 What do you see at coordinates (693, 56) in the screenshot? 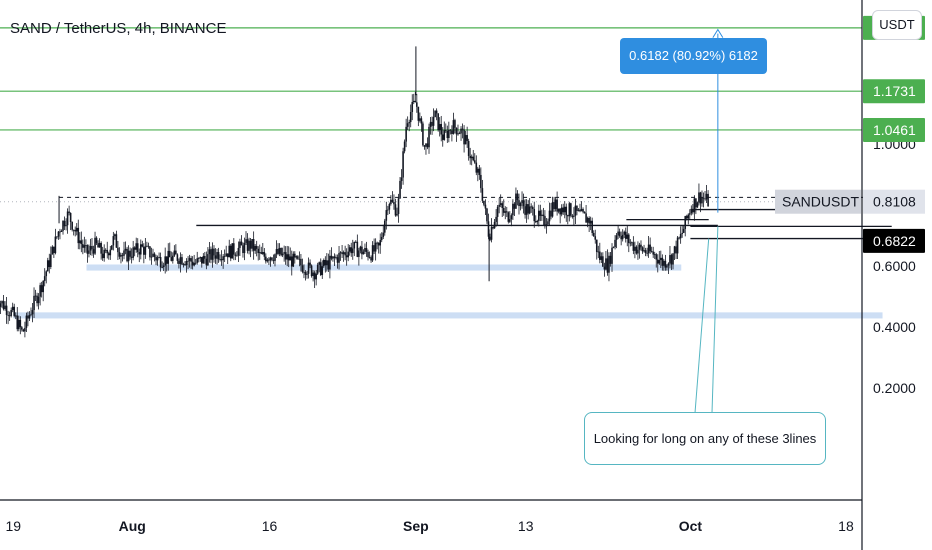
I see `measure-label: 0.6182 (80.92%) 6182` at bounding box center [693, 56].